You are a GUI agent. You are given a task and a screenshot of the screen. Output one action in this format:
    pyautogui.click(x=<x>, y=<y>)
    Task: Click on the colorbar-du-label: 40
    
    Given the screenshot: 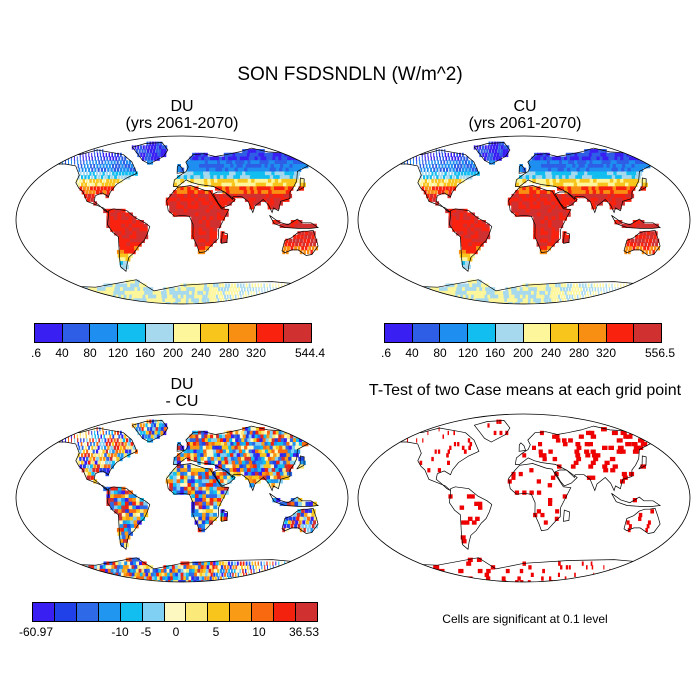 What is the action you would take?
    pyautogui.click(x=62, y=353)
    